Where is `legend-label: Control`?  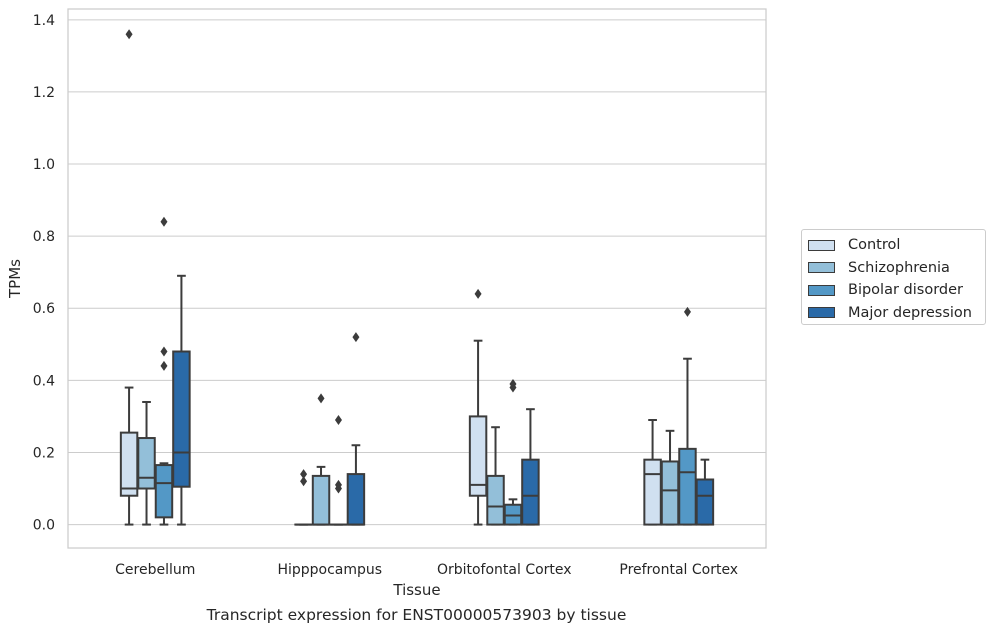
legend-label: Control is located at coordinates (874, 245).